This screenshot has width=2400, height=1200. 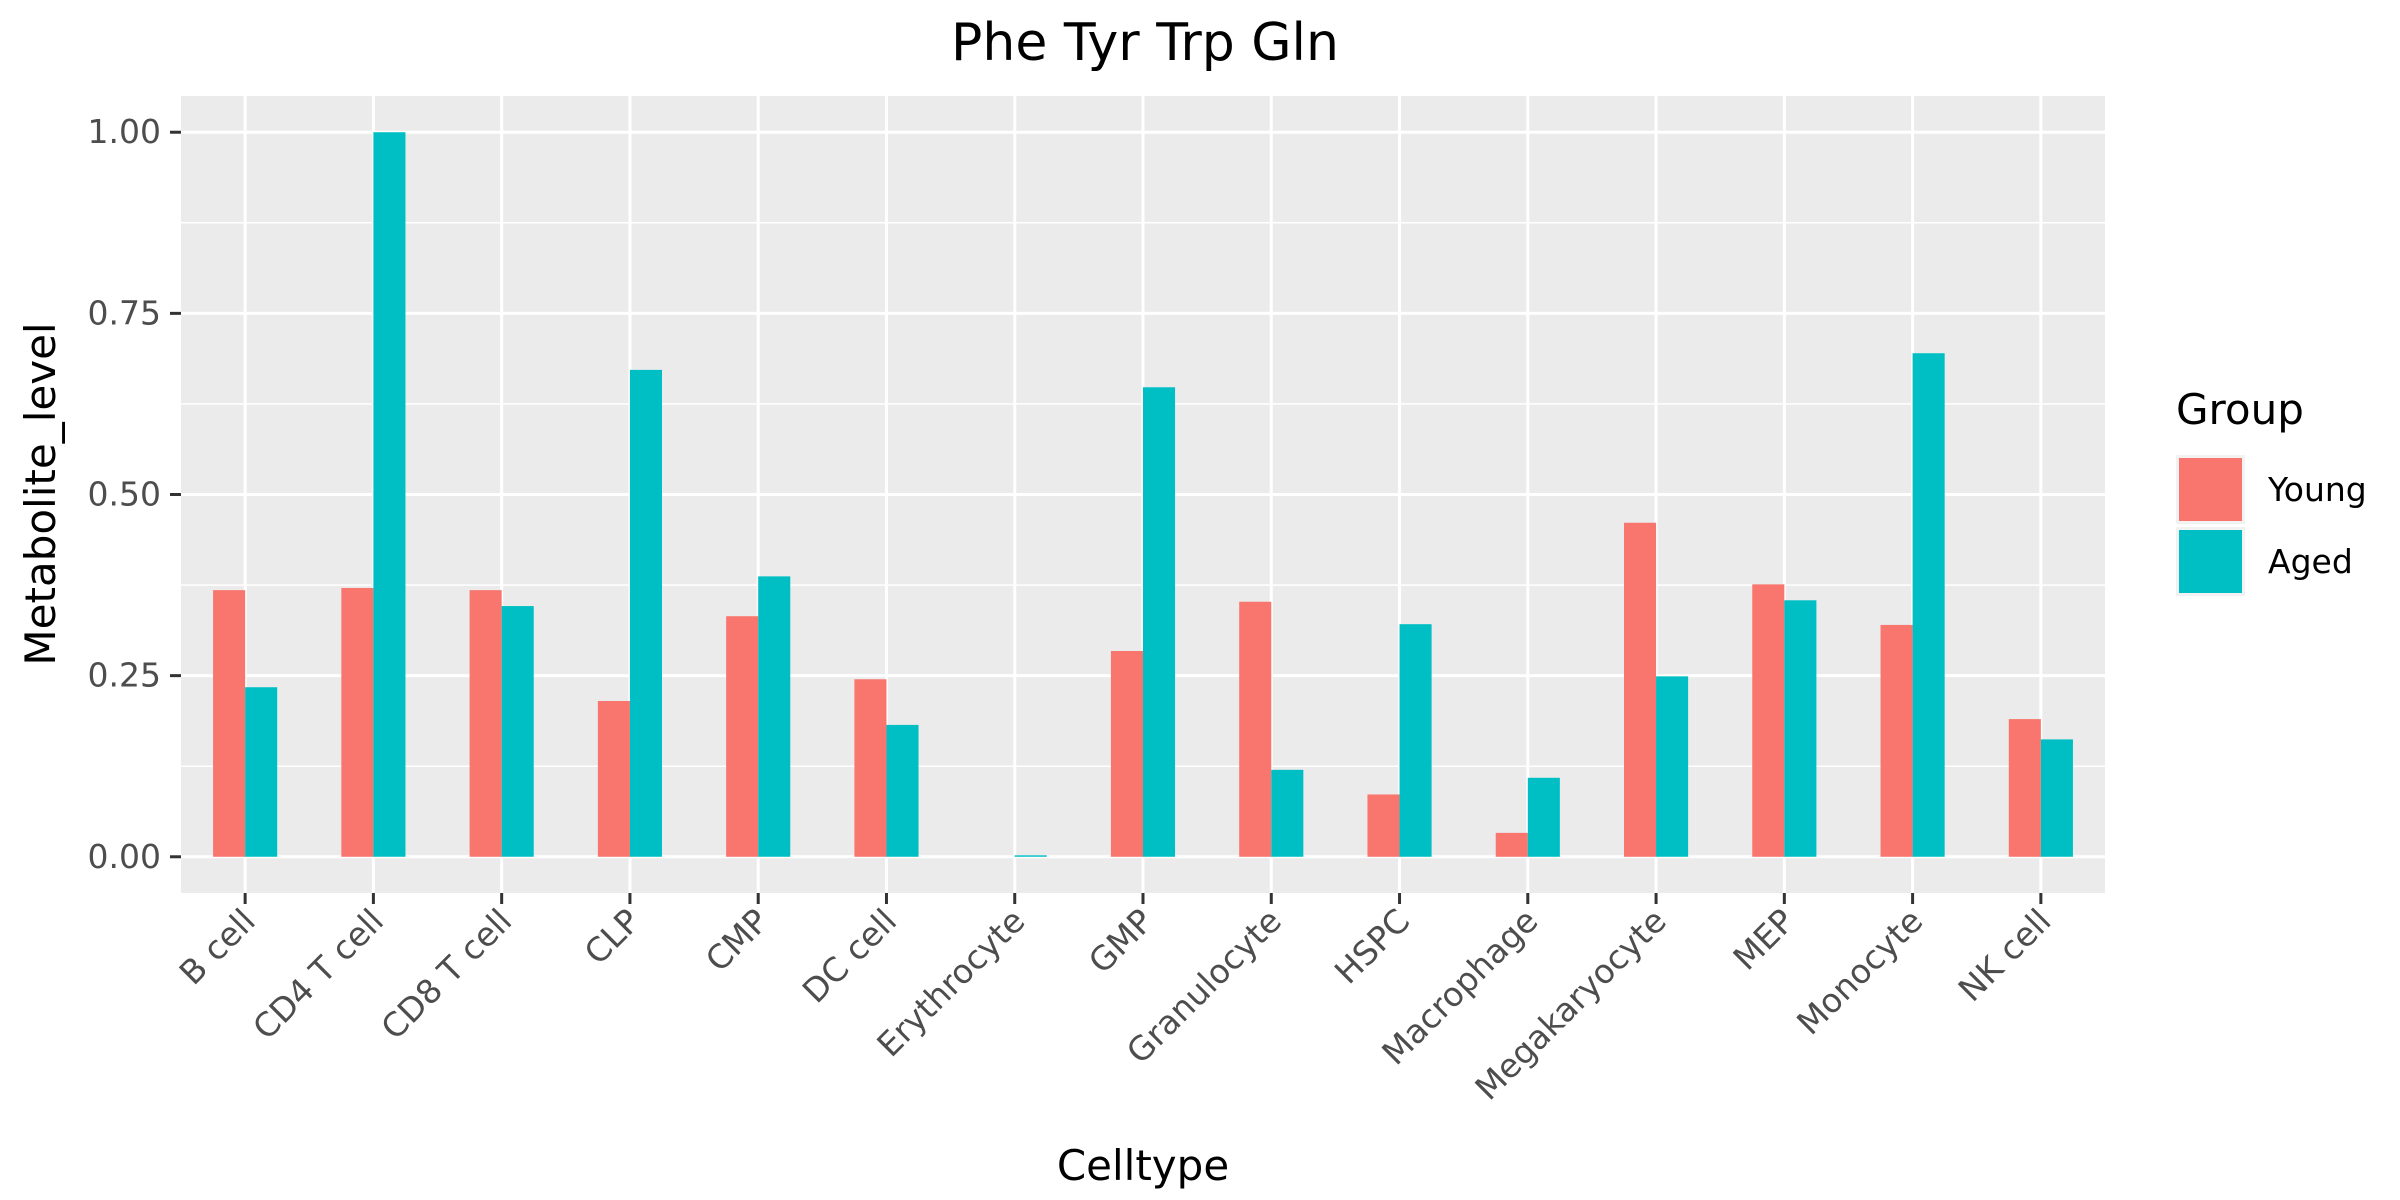 What do you see at coordinates (1126, 754) in the screenshot?
I see `bar-young-gmp` at bounding box center [1126, 754].